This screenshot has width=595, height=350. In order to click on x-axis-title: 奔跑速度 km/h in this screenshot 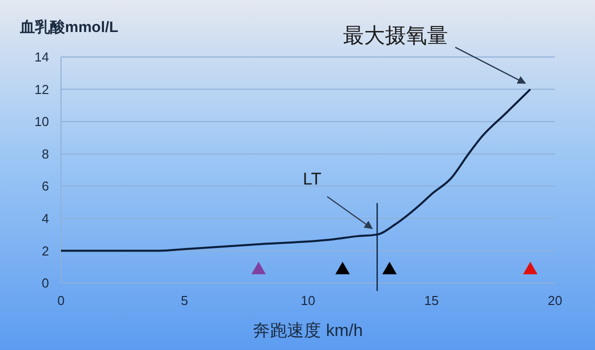, I will do `click(308, 330)`.